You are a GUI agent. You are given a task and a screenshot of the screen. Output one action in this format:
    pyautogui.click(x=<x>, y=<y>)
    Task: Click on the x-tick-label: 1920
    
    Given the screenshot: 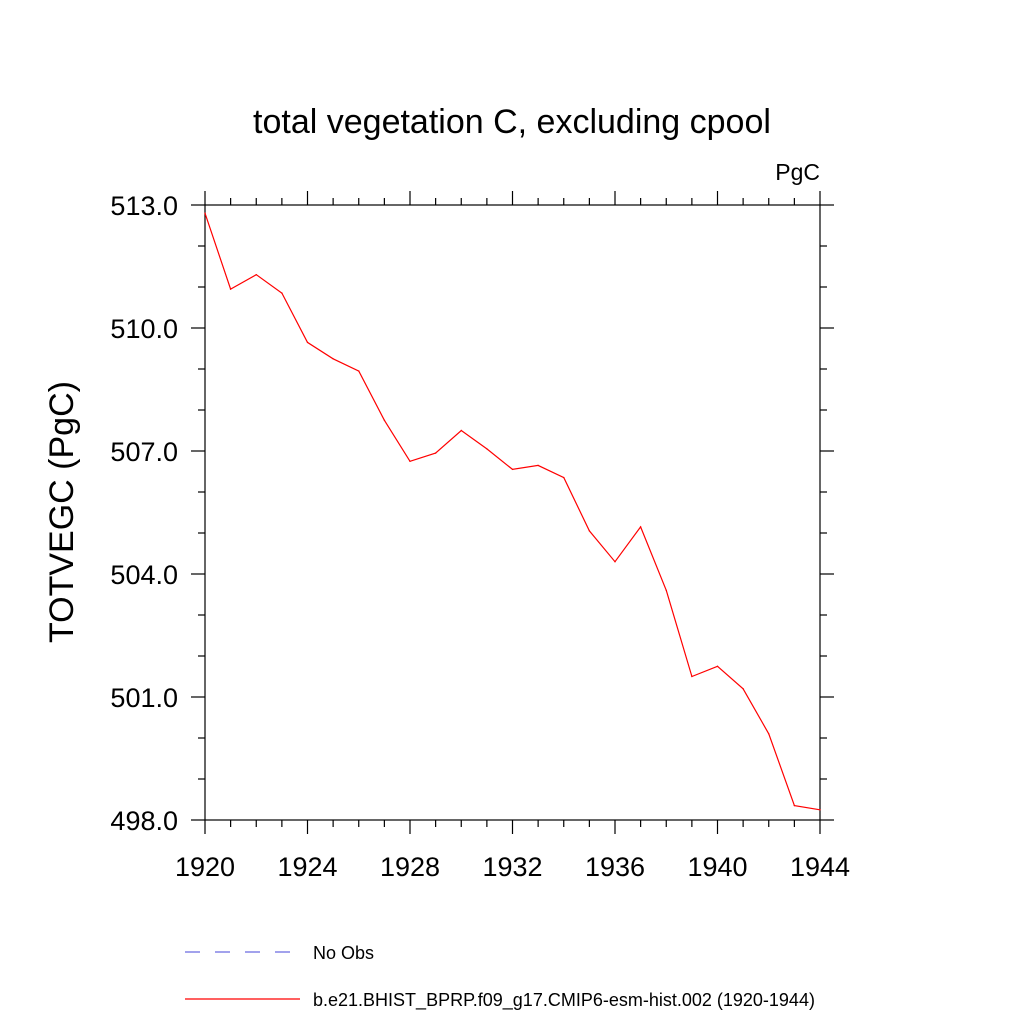 What is the action you would take?
    pyautogui.click(x=205, y=867)
    